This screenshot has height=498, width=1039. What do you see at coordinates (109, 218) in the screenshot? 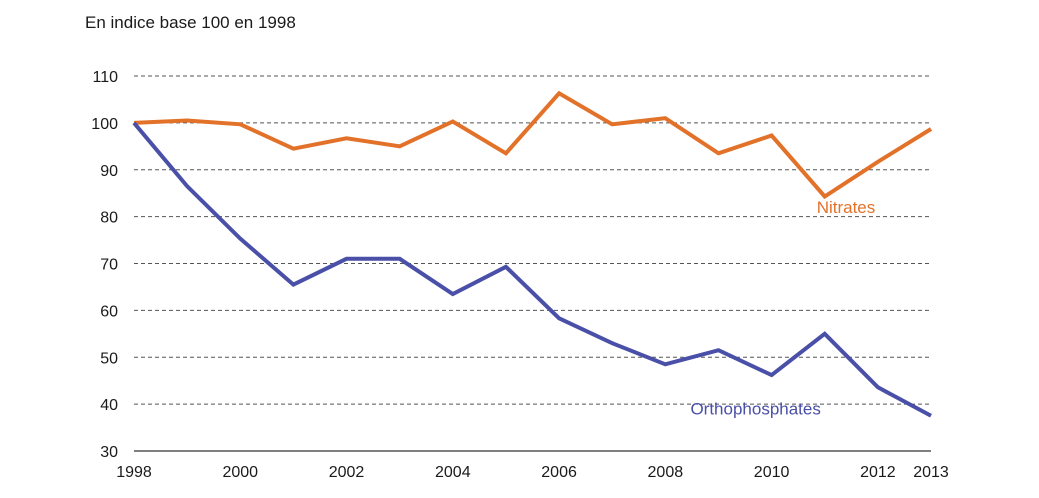
I see `y-tick-label: 80` at bounding box center [109, 218].